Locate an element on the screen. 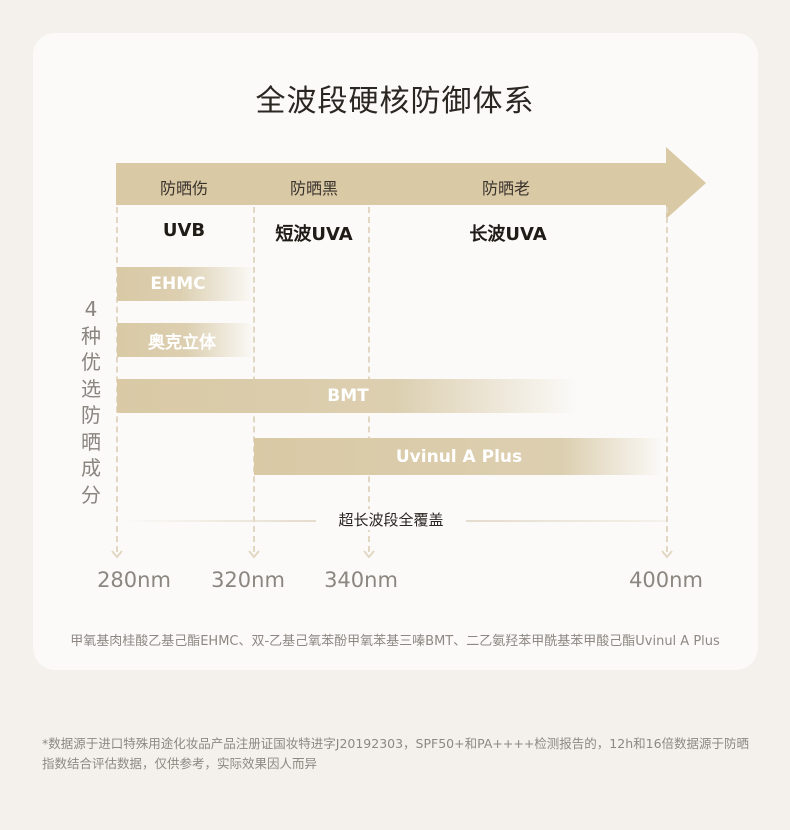 This screenshot has height=830, width=790. ingredient-label: Uvinul A Plus is located at coordinates (459, 456).